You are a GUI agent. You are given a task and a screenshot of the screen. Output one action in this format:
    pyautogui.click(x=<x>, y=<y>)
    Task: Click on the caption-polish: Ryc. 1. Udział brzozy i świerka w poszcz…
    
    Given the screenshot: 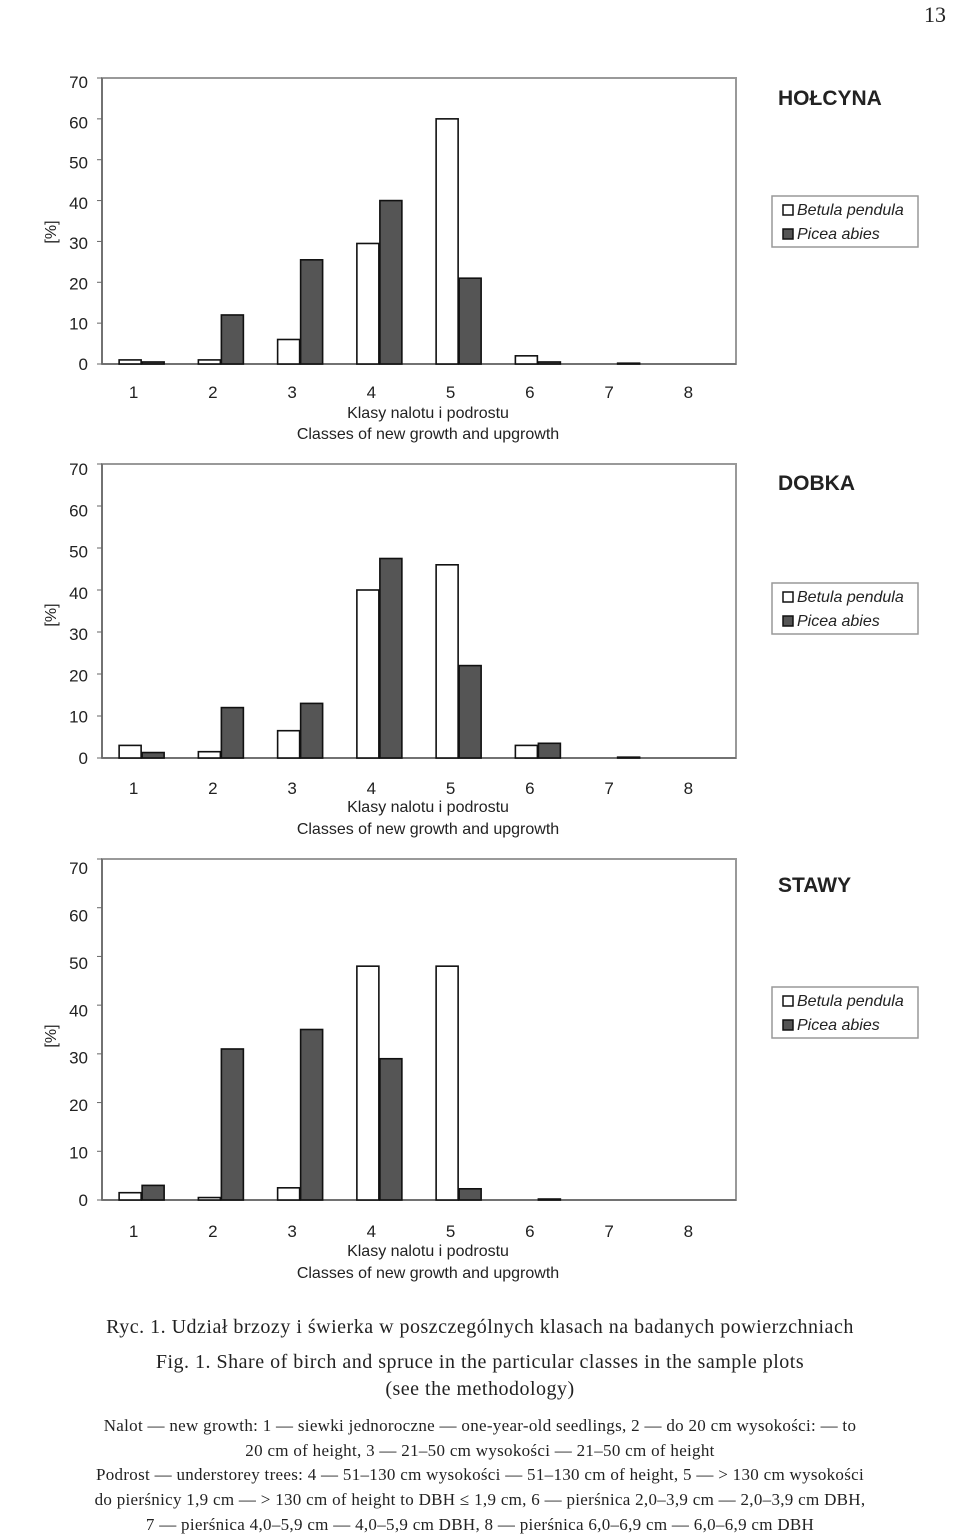 What is the action you would take?
    pyautogui.click(x=480, y=1327)
    